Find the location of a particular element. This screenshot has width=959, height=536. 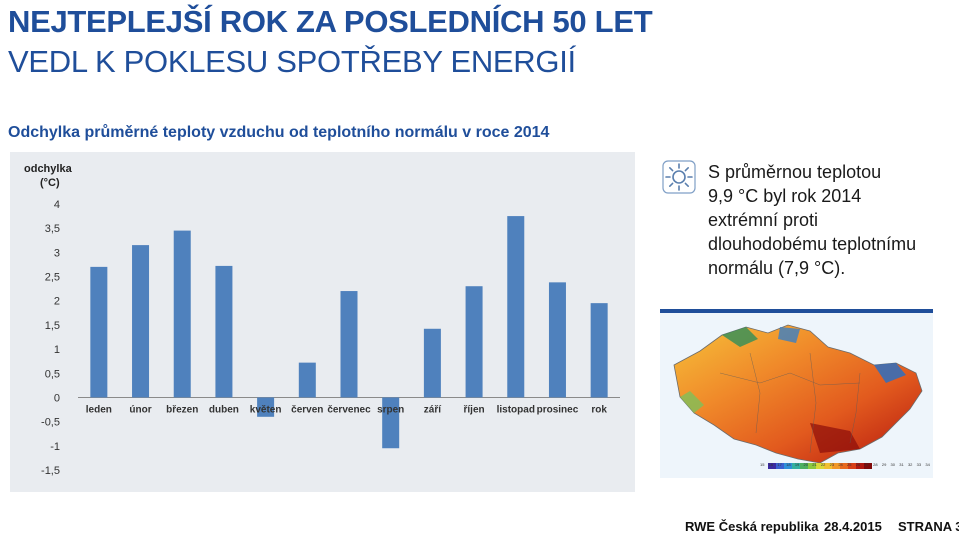

temperature-map: 15 16 17 18 19 20 21 22 23 24 25 26 27 28 29 30 31 32 33 34 is located at coordinates (796, 393).